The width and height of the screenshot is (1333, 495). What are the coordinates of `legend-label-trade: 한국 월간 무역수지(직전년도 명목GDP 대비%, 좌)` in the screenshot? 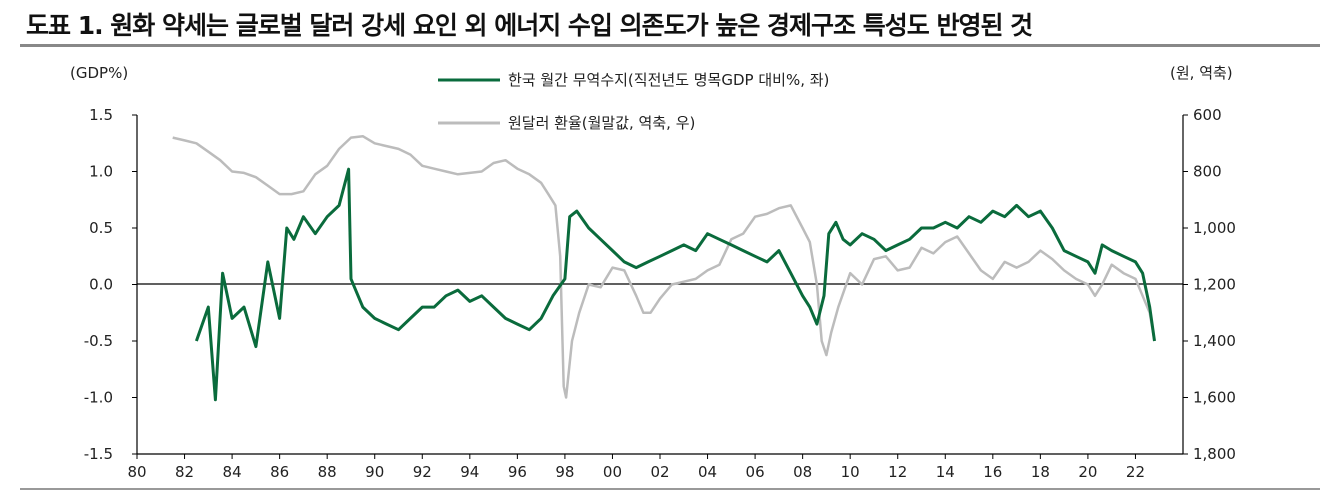 It's located at (668, 80).